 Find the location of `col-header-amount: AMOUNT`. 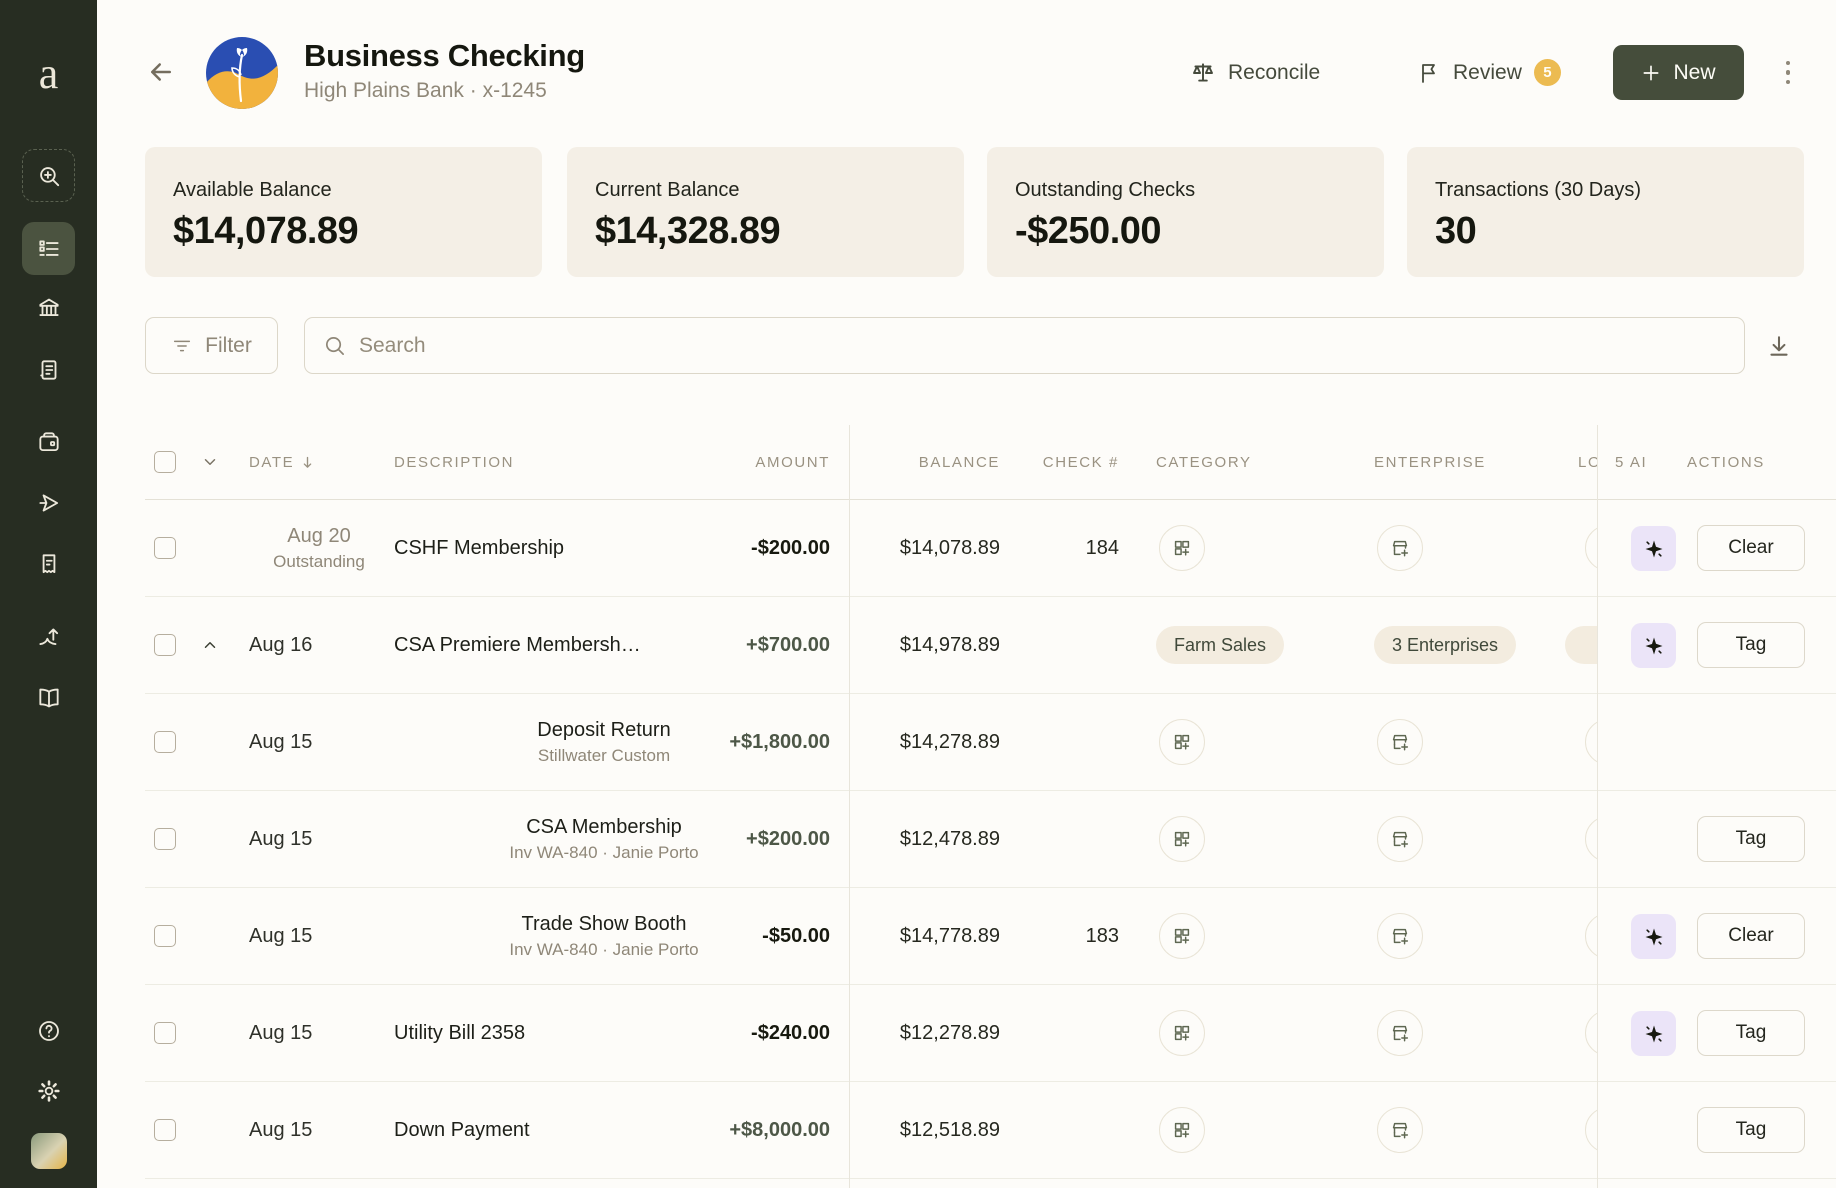

col-header-amount: AMOUNT is located at coordinates (792, 462).